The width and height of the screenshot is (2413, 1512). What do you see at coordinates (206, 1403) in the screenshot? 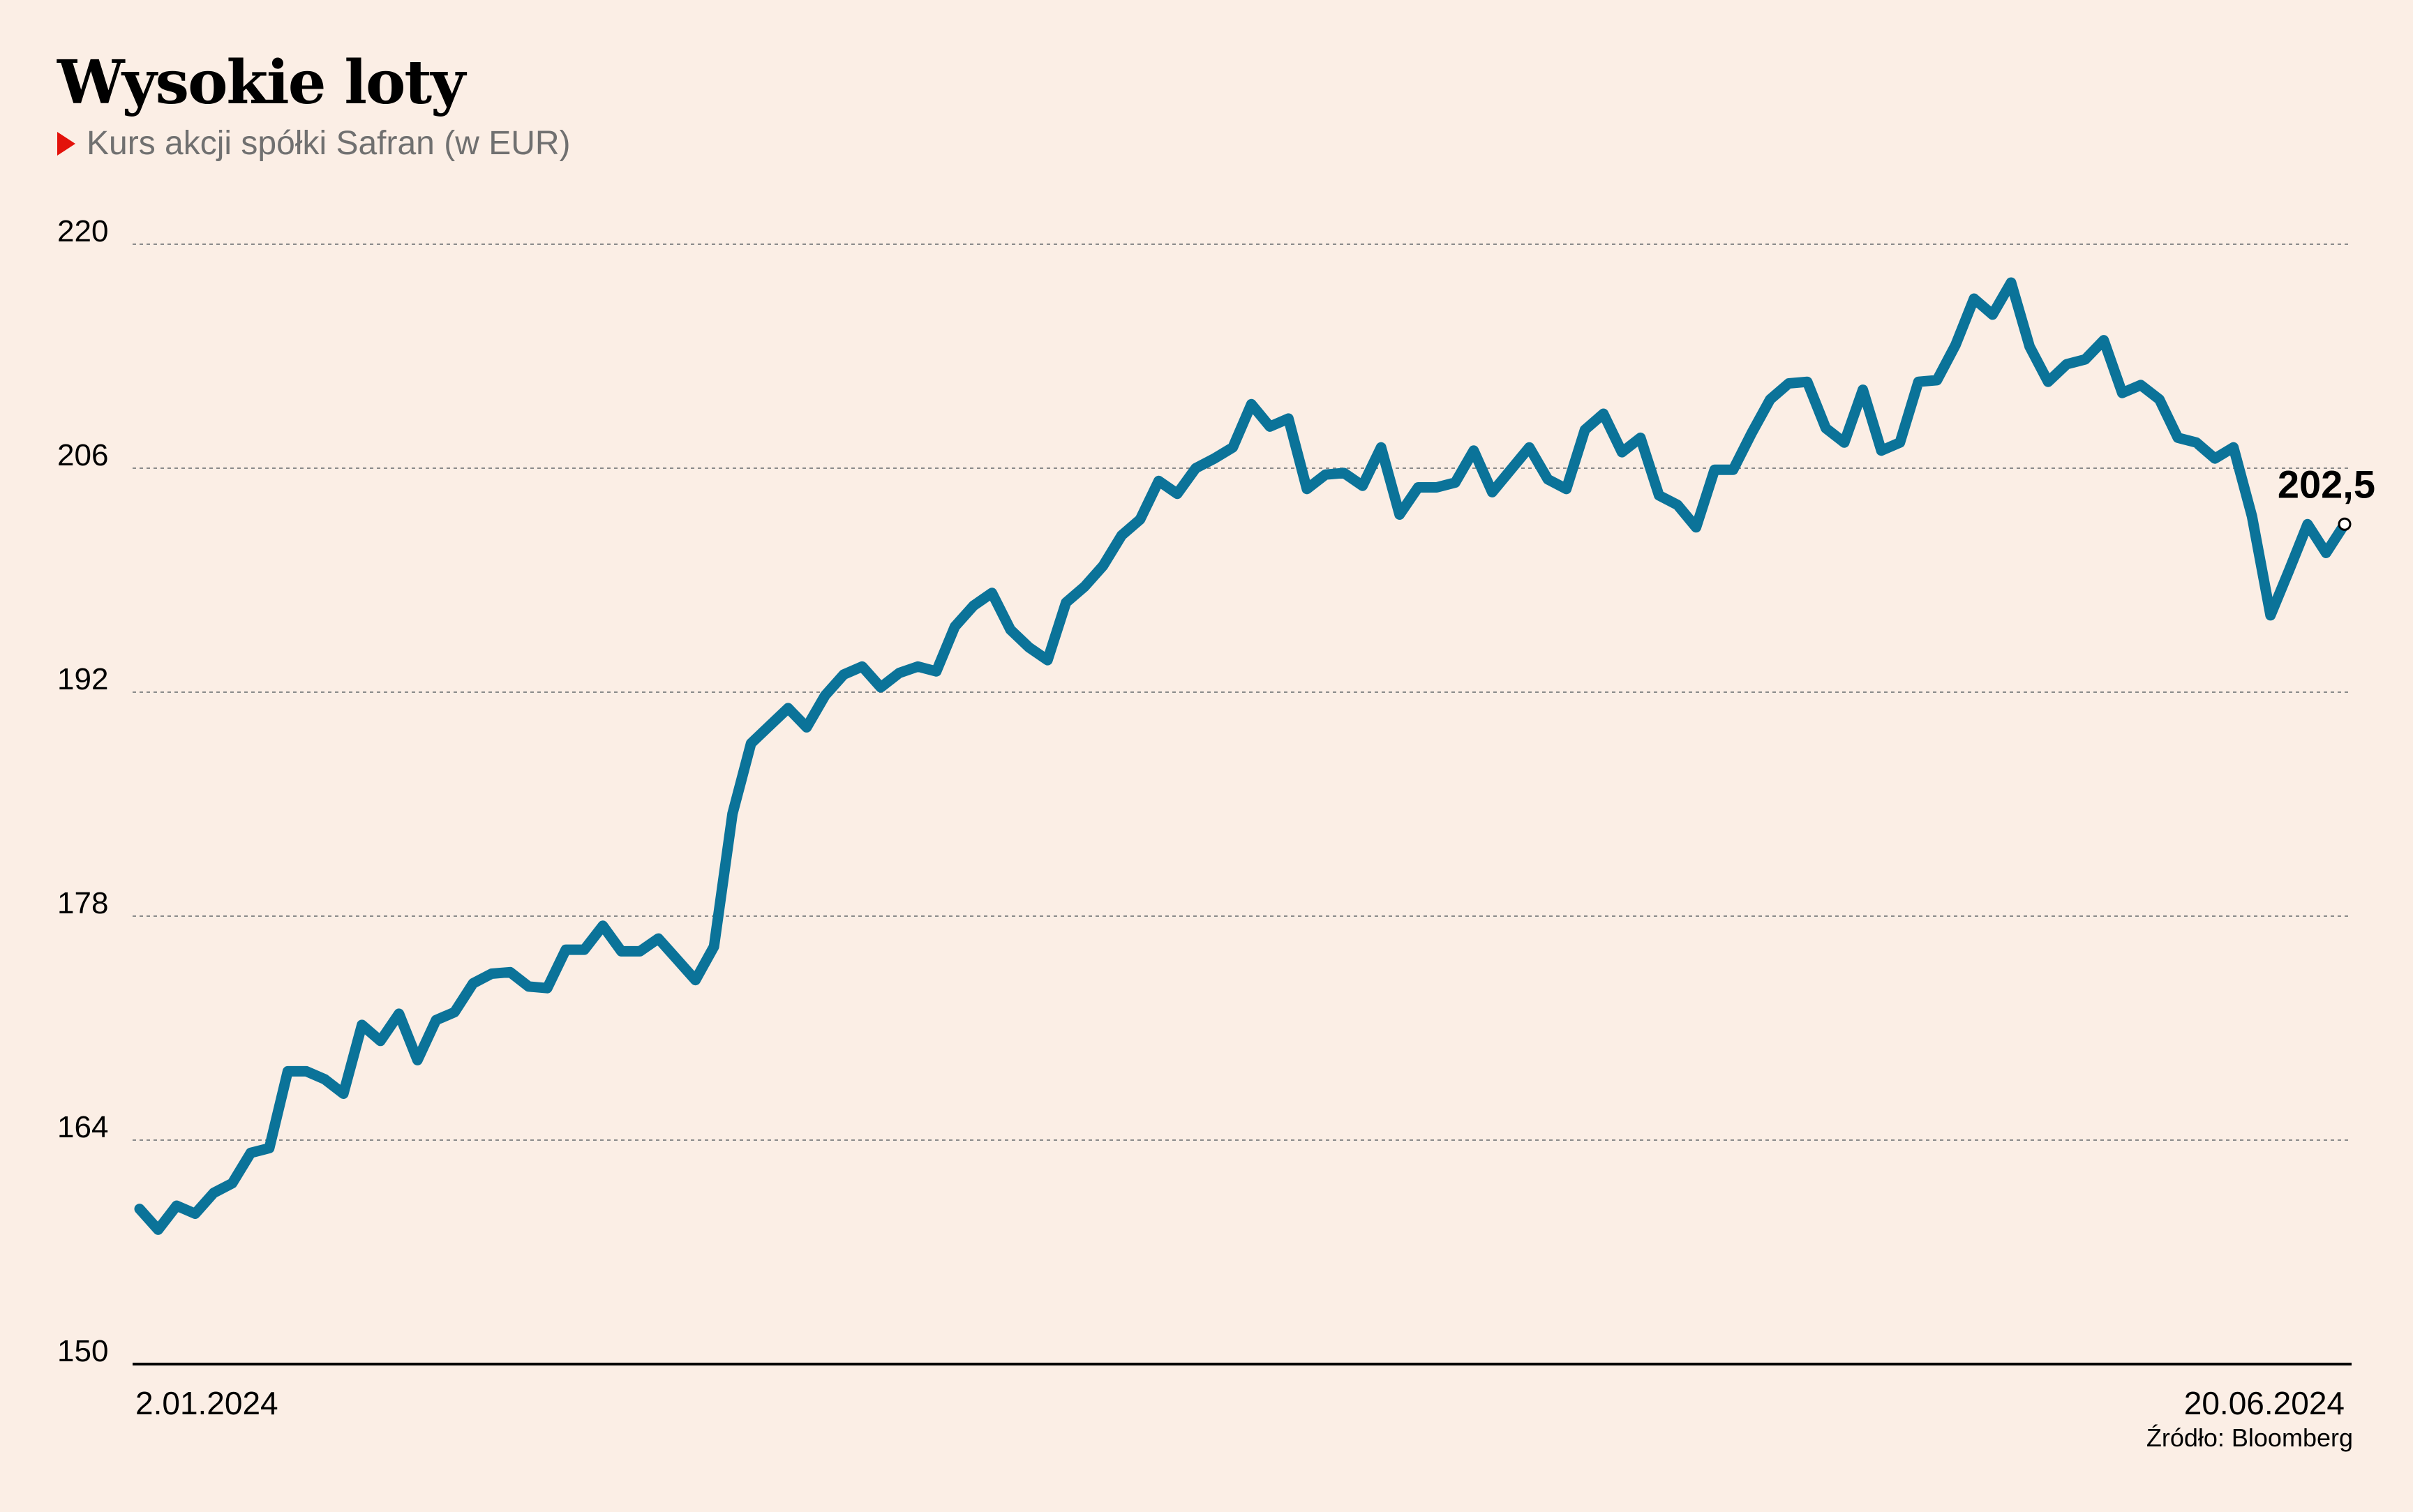
I see `x-tick-label: 2.01.2024` at bounding box center [206, 1403].